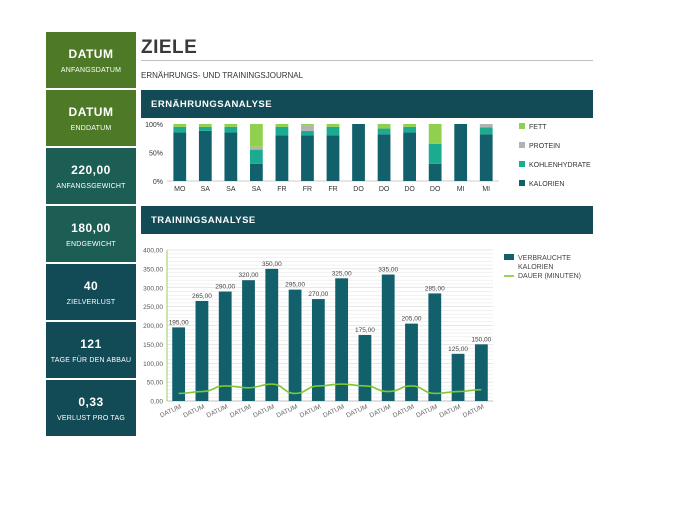 This screenshot has width=675, height=520. I want to click on data-label: 350,00, so click(272, 264).